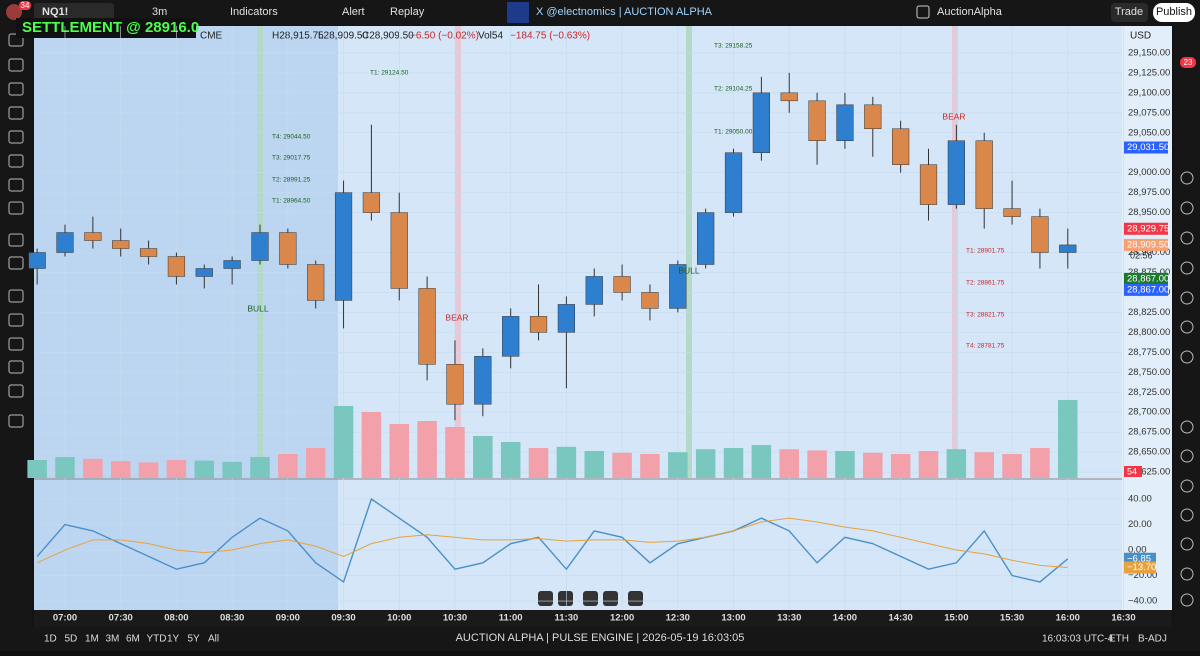 The height and width of the screenshot is (656, 1200). Describe the element at coordinates (232, 618) in the screenshot. I see `x-tick-label: 08:30` at that location.